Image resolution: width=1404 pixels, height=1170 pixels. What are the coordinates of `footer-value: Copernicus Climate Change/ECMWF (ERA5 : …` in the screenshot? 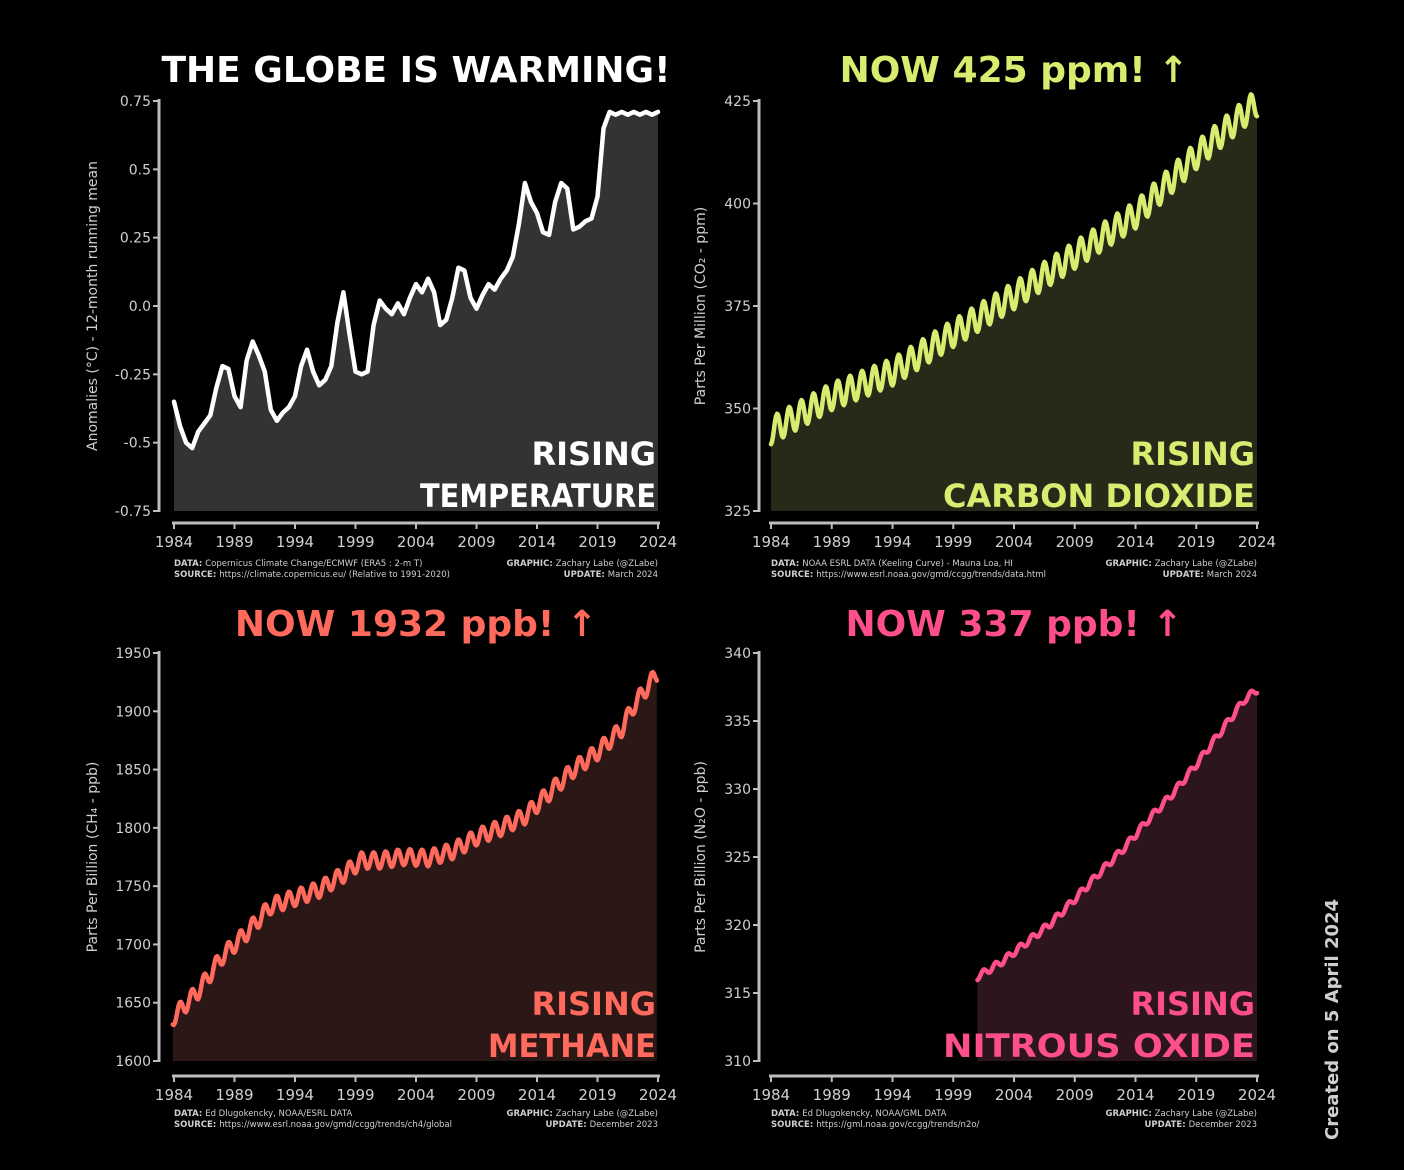 It's located at (313, 564).